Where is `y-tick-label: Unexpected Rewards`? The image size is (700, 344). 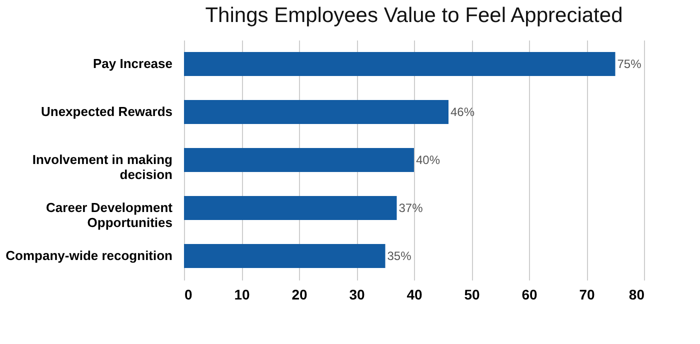
y-tick-label: Unexpected Rewards is located at coordinates (106, 111).